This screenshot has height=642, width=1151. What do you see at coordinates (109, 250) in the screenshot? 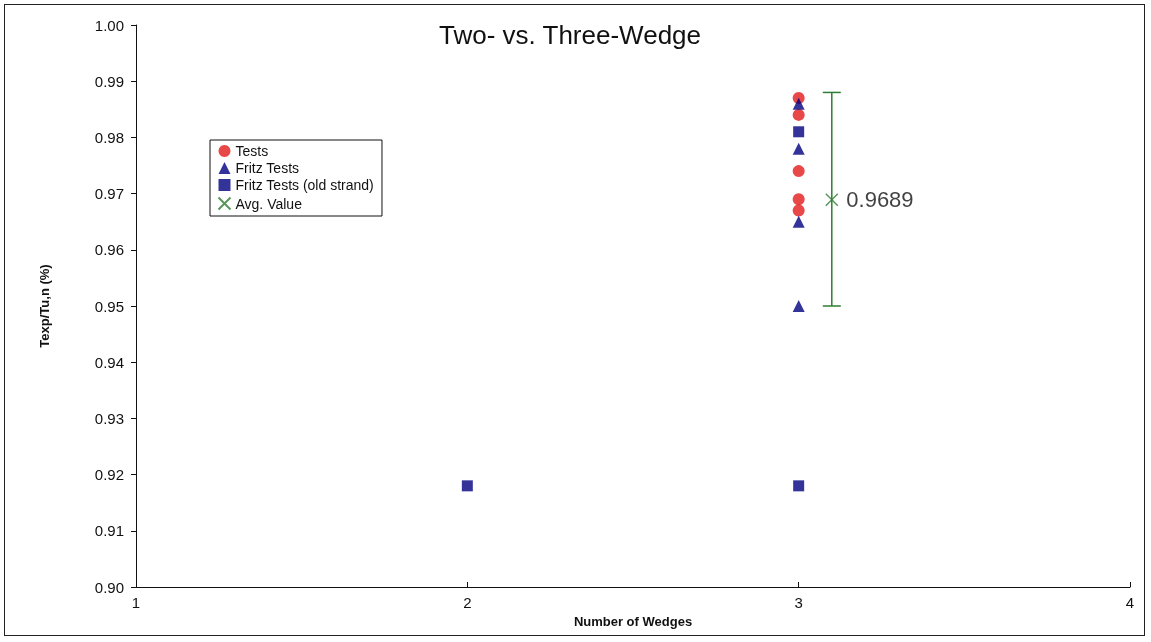
I see `y-tick-label: 0.96` at bounding box center [109, 250].